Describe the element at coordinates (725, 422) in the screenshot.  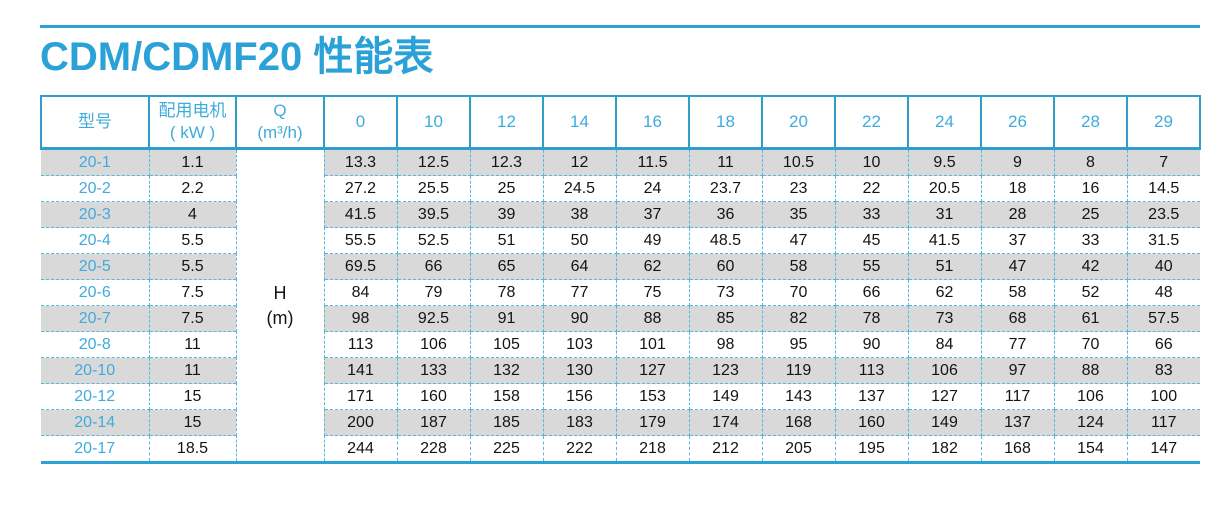
I see `head-value-cell: 174` at that location.